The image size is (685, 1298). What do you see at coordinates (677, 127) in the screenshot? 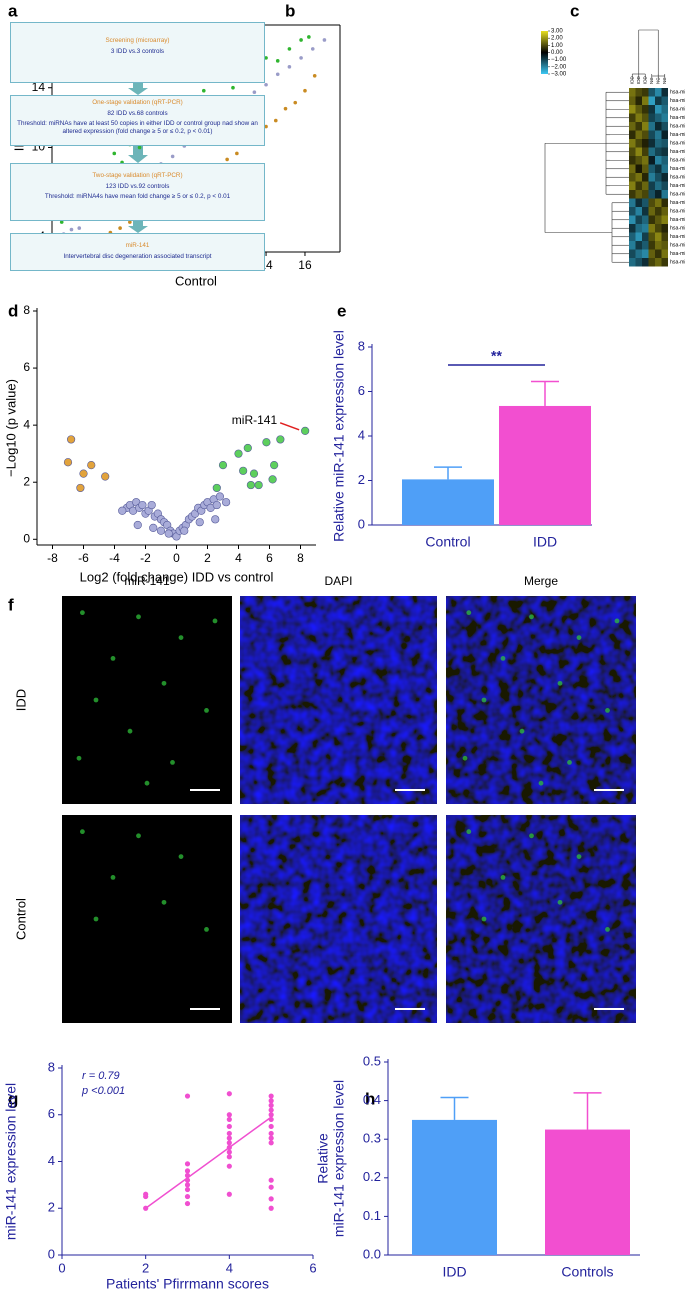
I see `row-label: hsa-miR-146a` at bounding box center [677, 127].